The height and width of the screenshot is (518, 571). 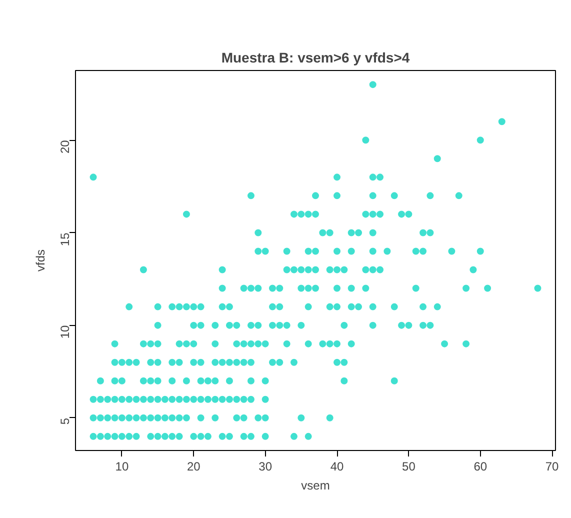 What do you see at coordinates (122, 467) in the screenshot?
I see `x-tick-label: 10` at bounding box center [122, 467].